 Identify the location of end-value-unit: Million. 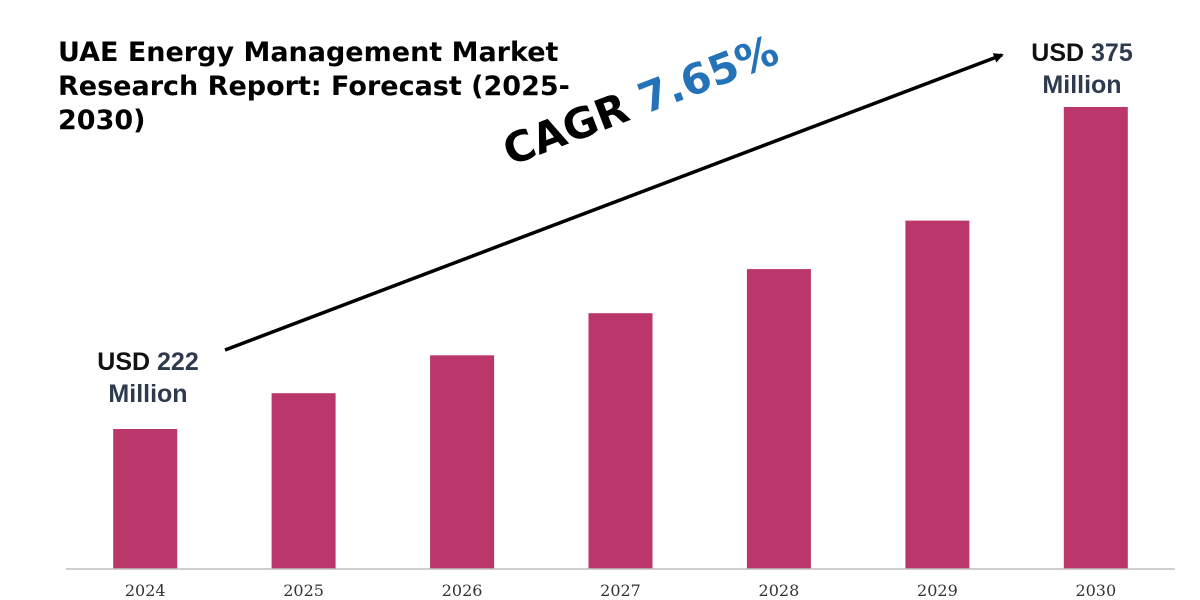
(1082, 85).